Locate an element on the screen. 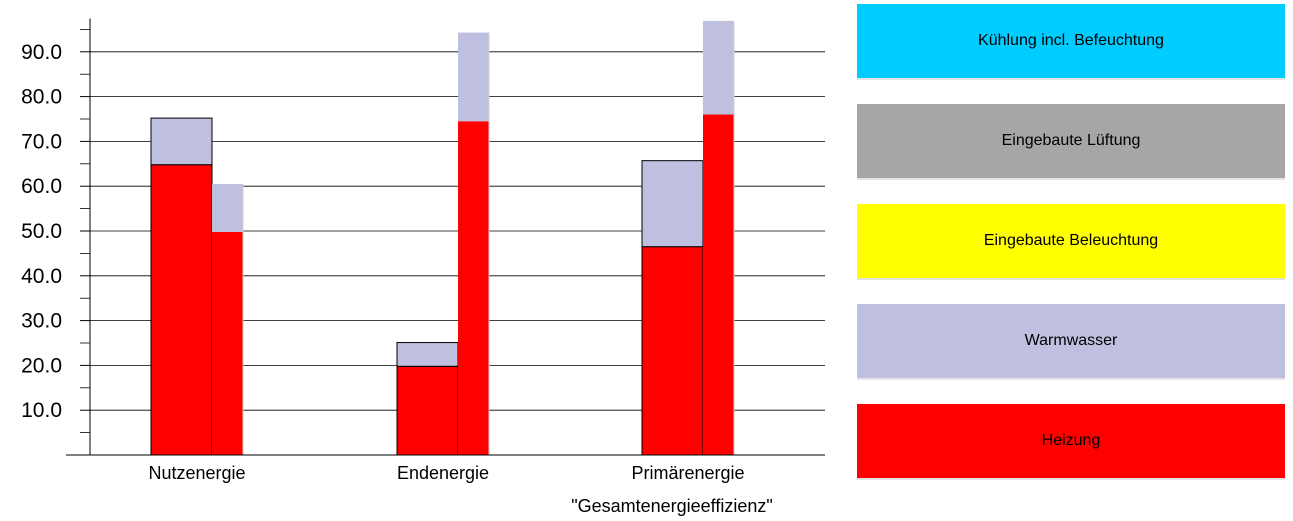 This screenshot has width=1293, height=521. legend-item-beleuchtung: Eingebaute Beleuchtung is located at coordinates (1071, 242).